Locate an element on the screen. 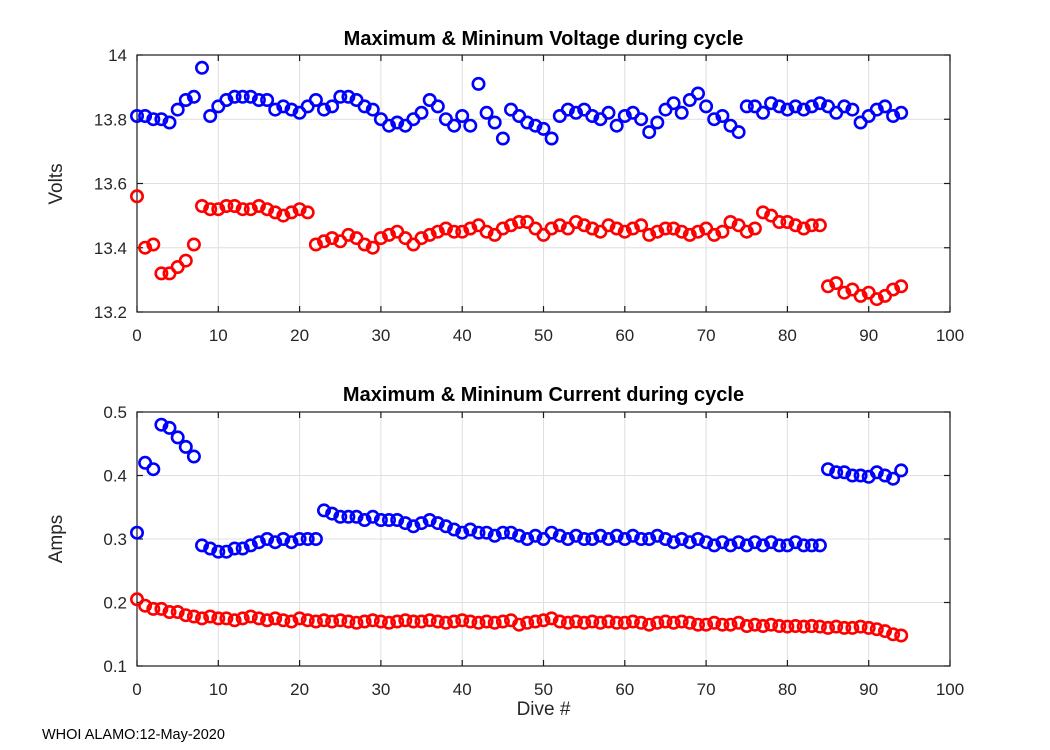 The height and width of the screenshot is (750, 1050). y-tick-label: 0.3 is located at coordinates (115, 539).